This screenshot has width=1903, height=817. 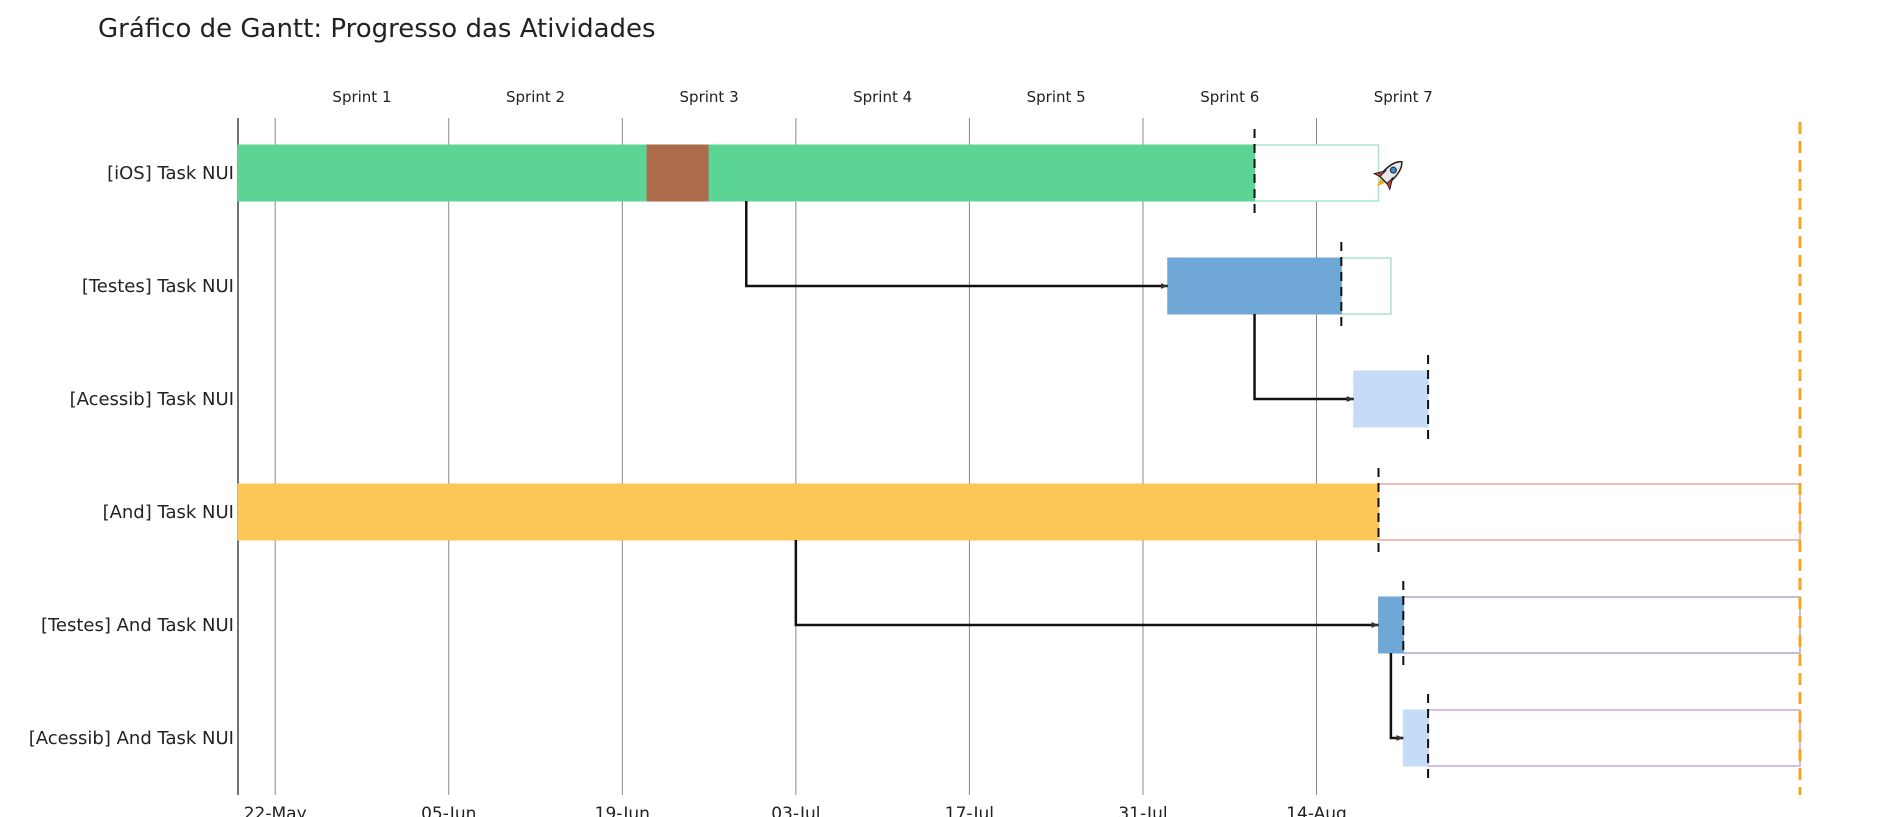 What do you see at coordinates (137, 625) in the screenshot?
I see `task-label: [Testes] And Task NUI` at bounding box center [137, 625].